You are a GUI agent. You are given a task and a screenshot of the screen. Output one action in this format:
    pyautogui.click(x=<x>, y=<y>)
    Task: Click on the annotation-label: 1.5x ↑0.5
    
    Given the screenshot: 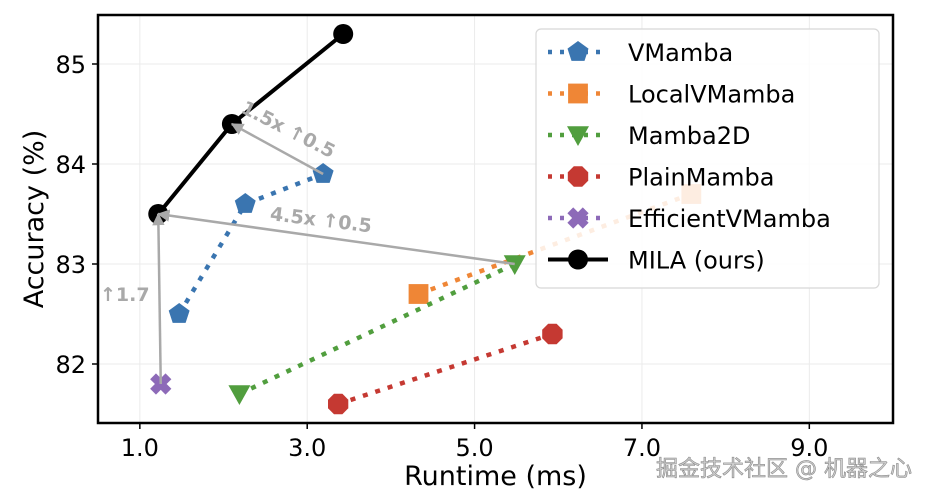 What is the action you would take?
    pyautogui.click(x=288, y=130)
    